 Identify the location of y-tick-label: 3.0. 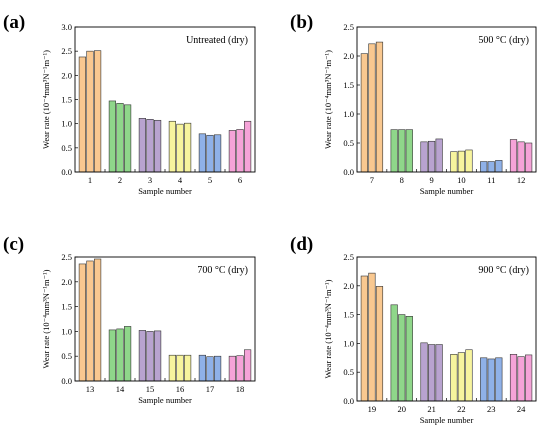
(66, 27).